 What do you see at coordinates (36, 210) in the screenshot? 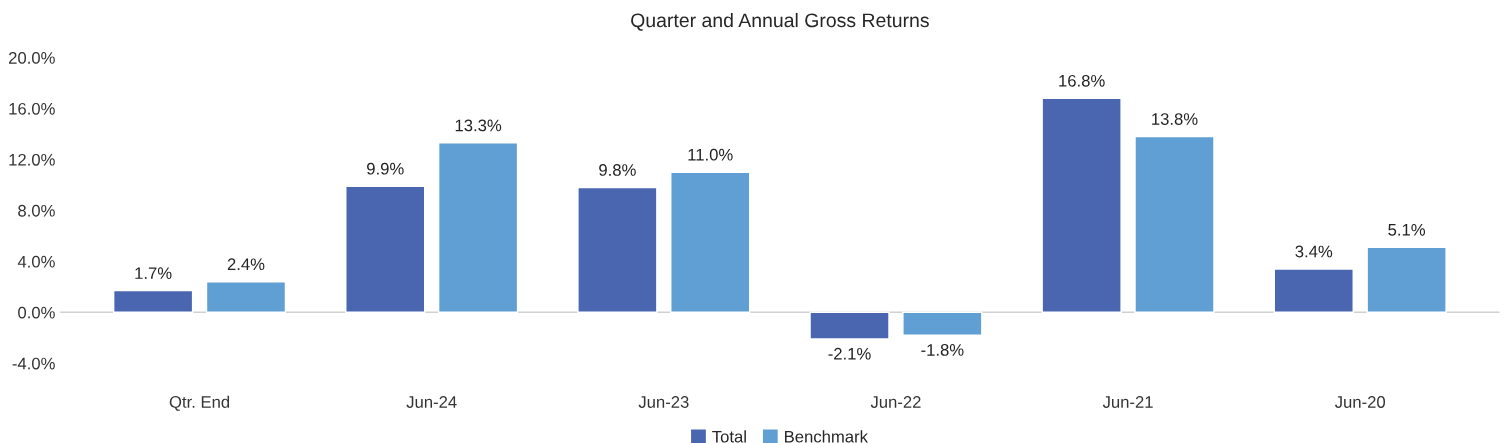
I see `y-tick-label: 8.0%` at bounding box center [36, 210].